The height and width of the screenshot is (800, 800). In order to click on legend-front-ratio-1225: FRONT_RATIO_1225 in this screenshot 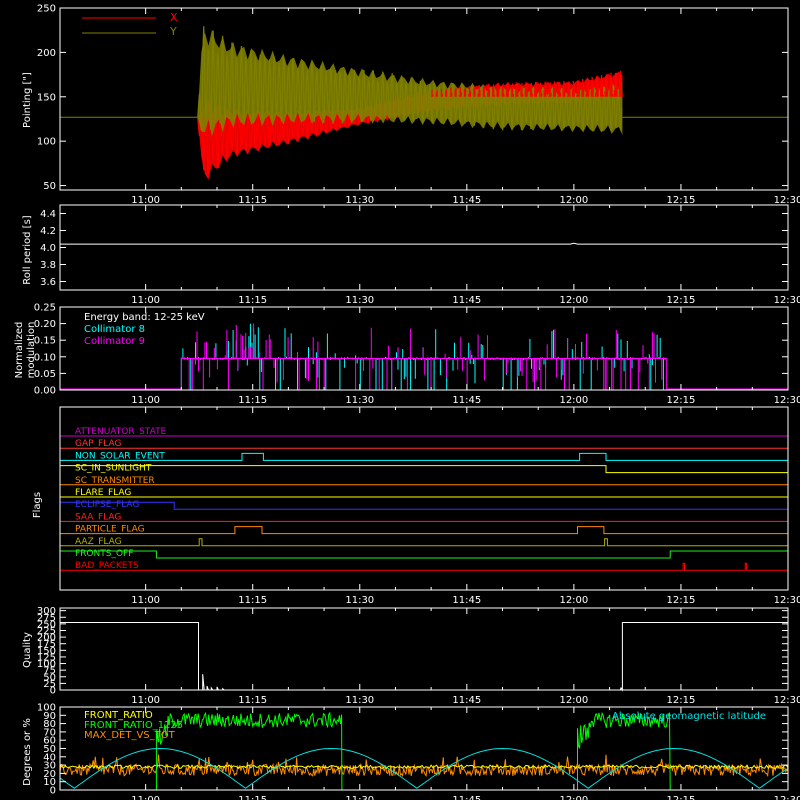, I will do `click(133, 725)`.